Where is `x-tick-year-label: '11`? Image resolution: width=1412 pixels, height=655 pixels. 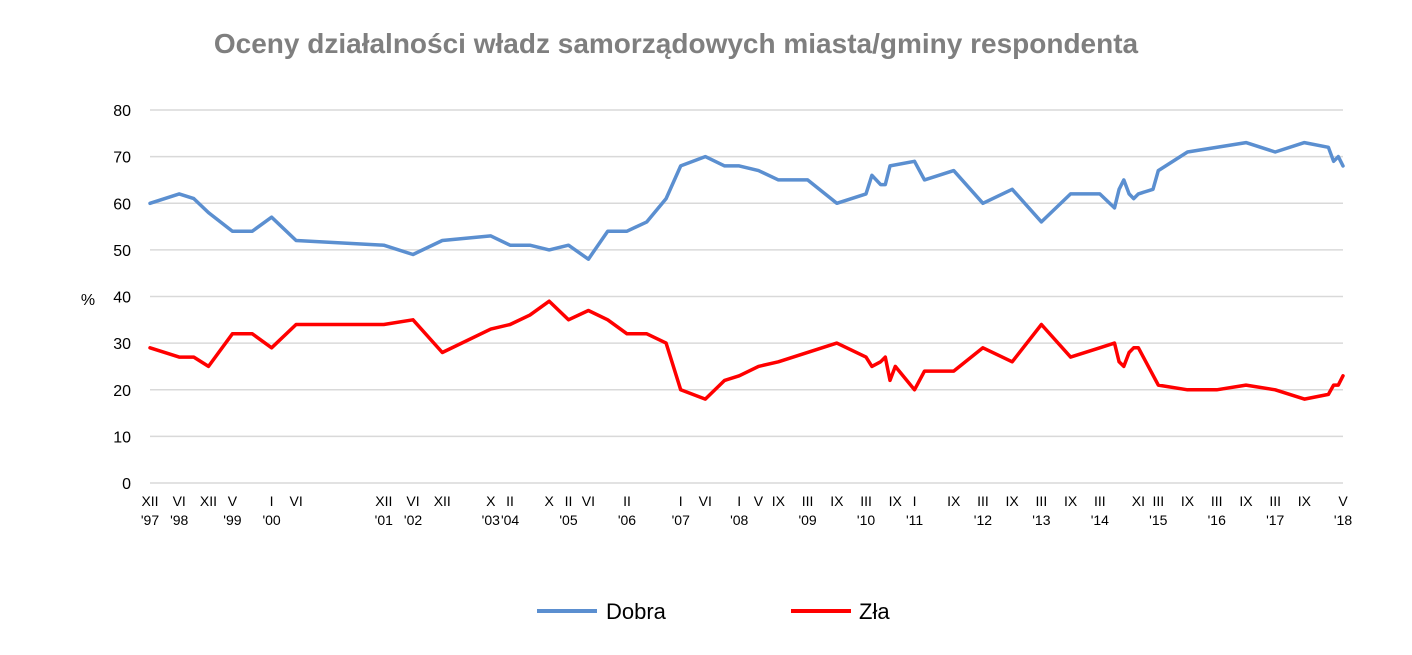
x-tick-year-label: '11 is located at coordinates (914, 520).